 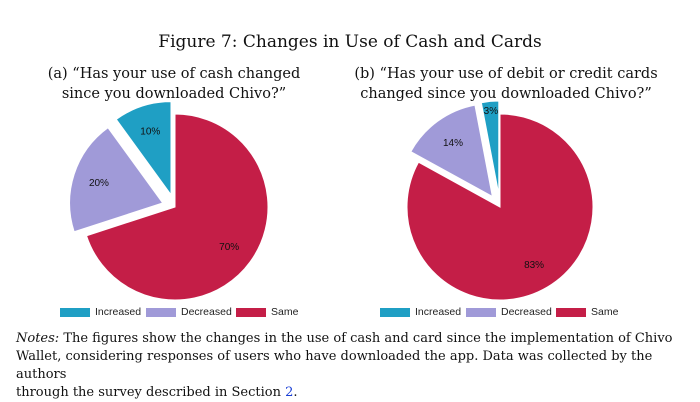 I want to click on notes-text-line3: through the survey described in Section, so click(x=151, y=392).